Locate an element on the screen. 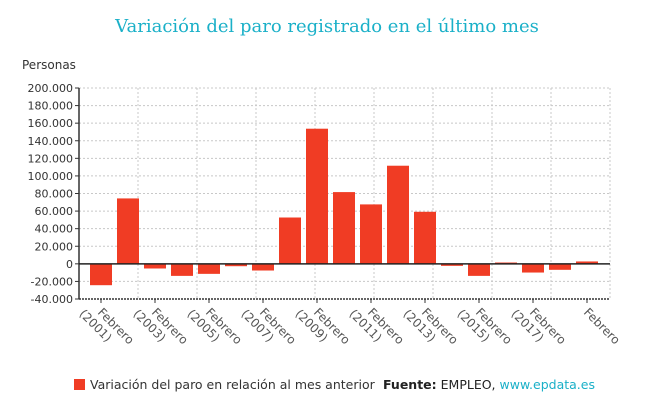  x-tick-label: Febrero(2015) is located at coordinates (484, 327).